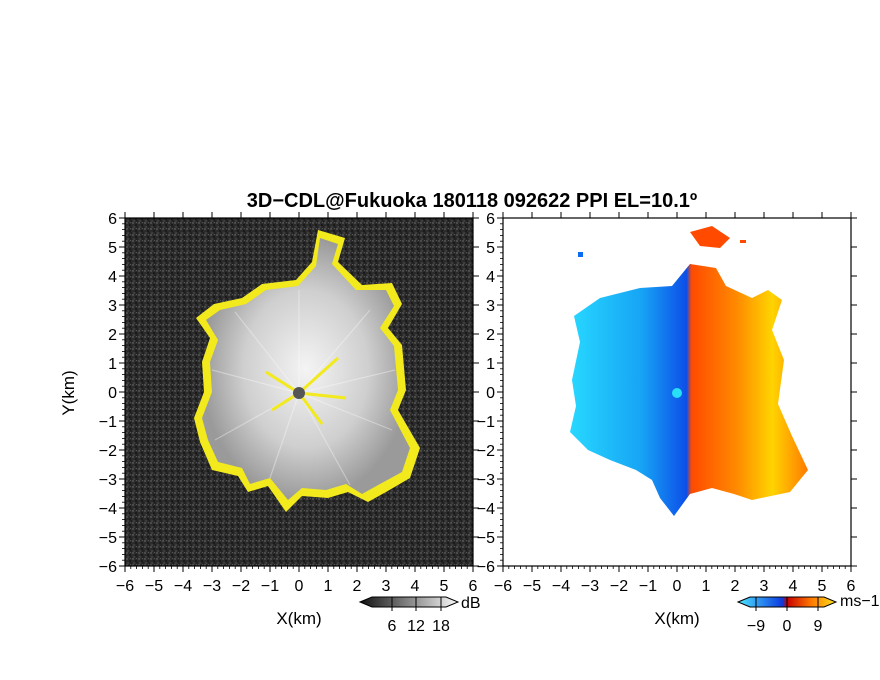 This screenshot has width=880, height=680. I want to click on velocity-receding-top, so click(710, 237).